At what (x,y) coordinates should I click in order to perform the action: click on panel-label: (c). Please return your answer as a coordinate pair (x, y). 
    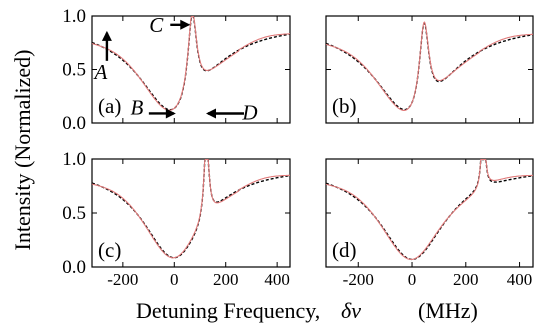
    Looking at the image, I should click on (109, 250).